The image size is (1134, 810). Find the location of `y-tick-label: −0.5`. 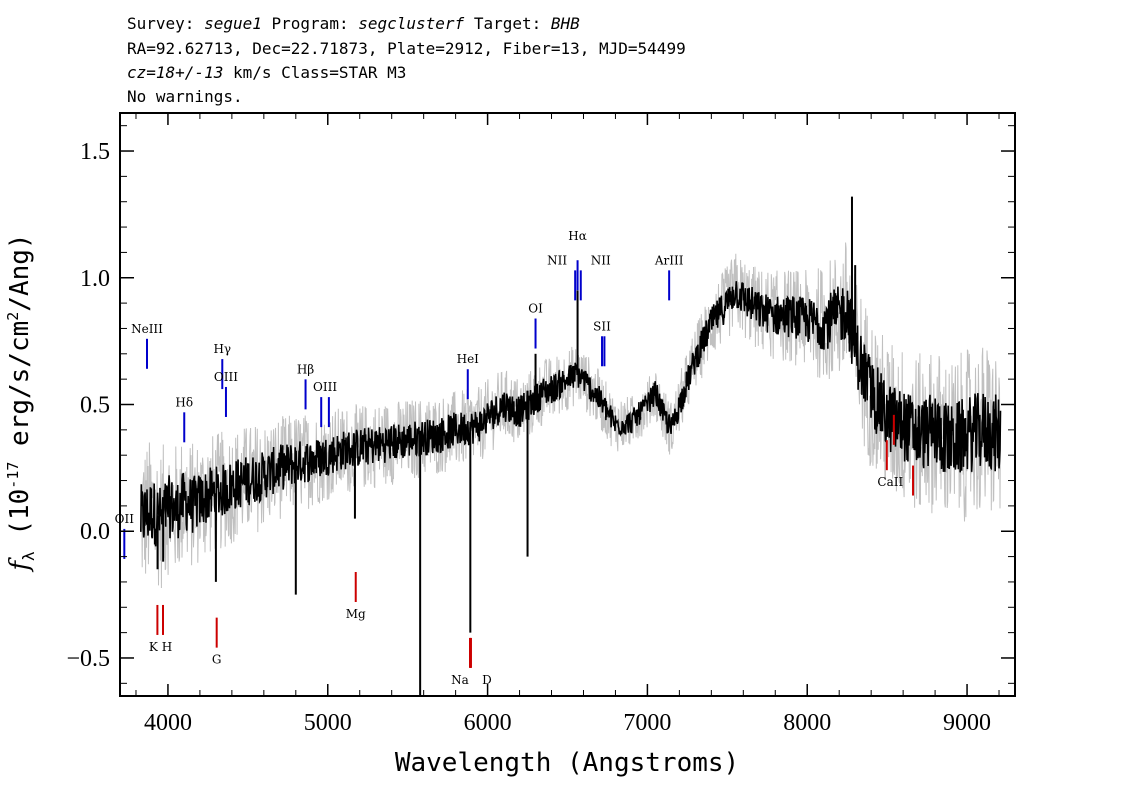

y-tick-label: −0.5 is located at coordinates (88, 659).